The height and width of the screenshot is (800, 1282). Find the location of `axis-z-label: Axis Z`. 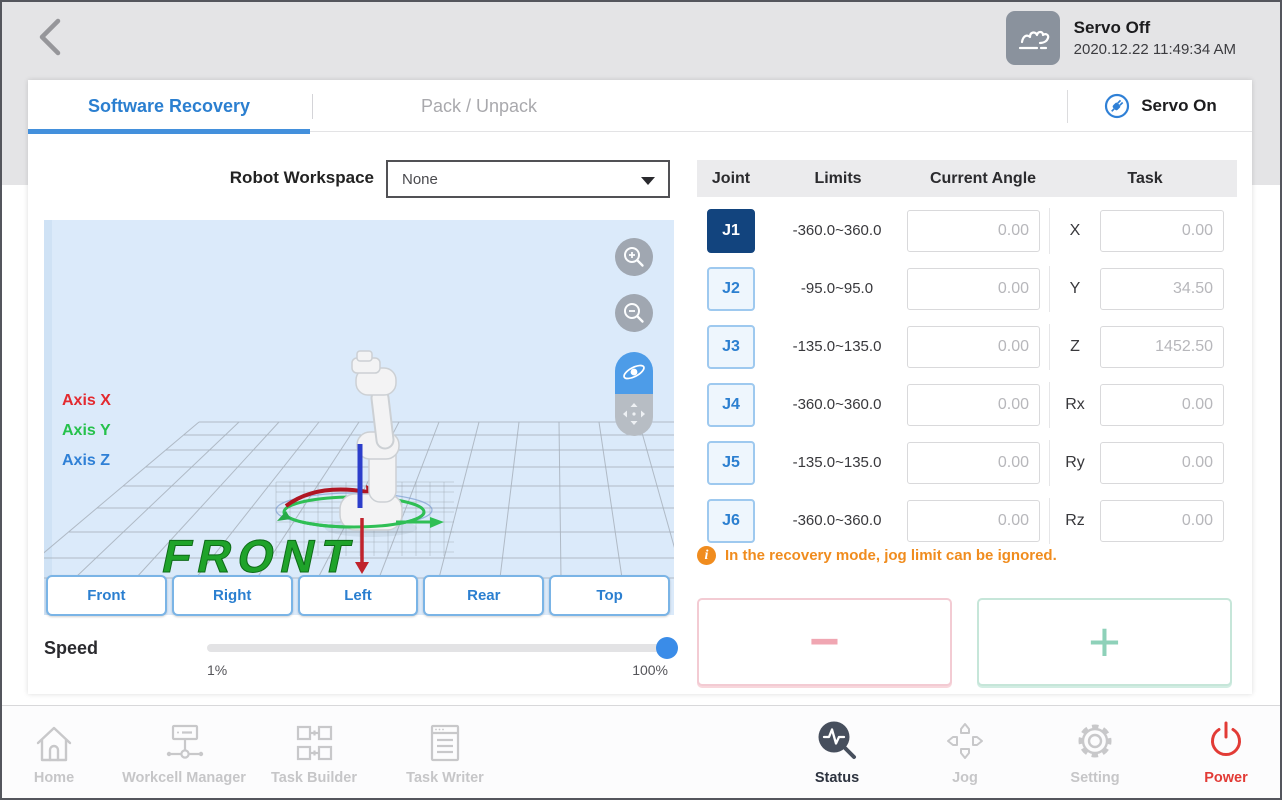

axis-z-label: Axis Z is located at coordinates (86, 460).